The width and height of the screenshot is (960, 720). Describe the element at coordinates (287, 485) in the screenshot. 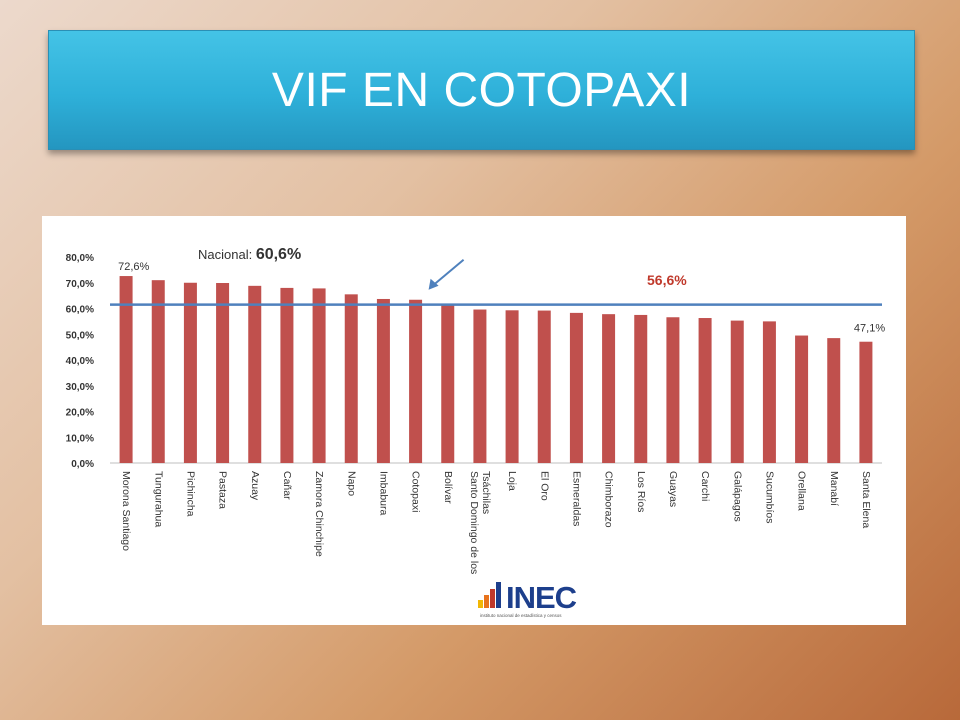

I see `x-tick-label: Cañar` at that location.